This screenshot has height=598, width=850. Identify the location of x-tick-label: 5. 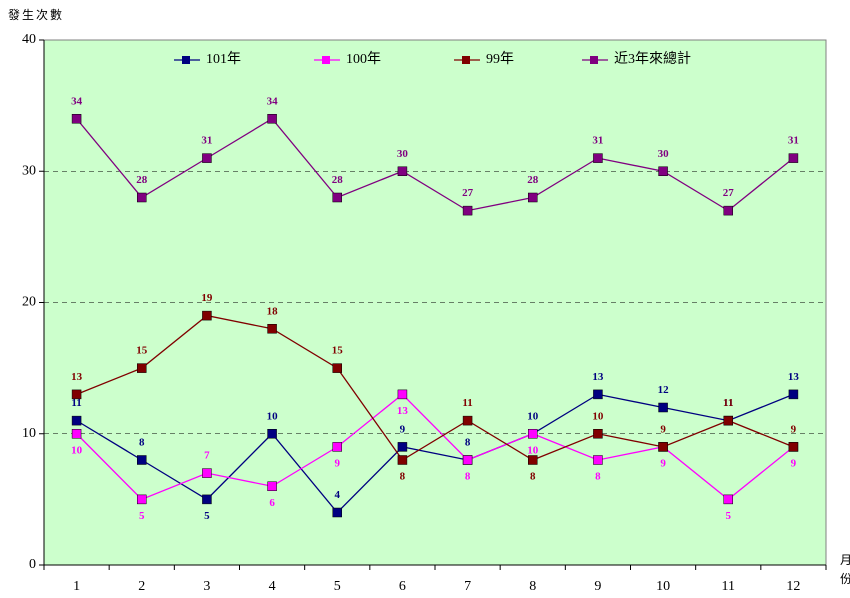
(337, 586).